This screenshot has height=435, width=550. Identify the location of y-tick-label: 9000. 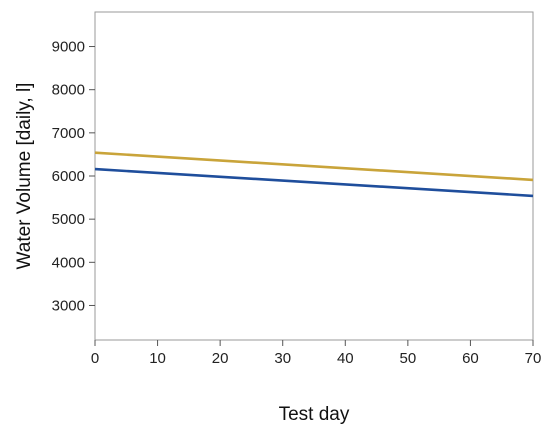
(68, 47).